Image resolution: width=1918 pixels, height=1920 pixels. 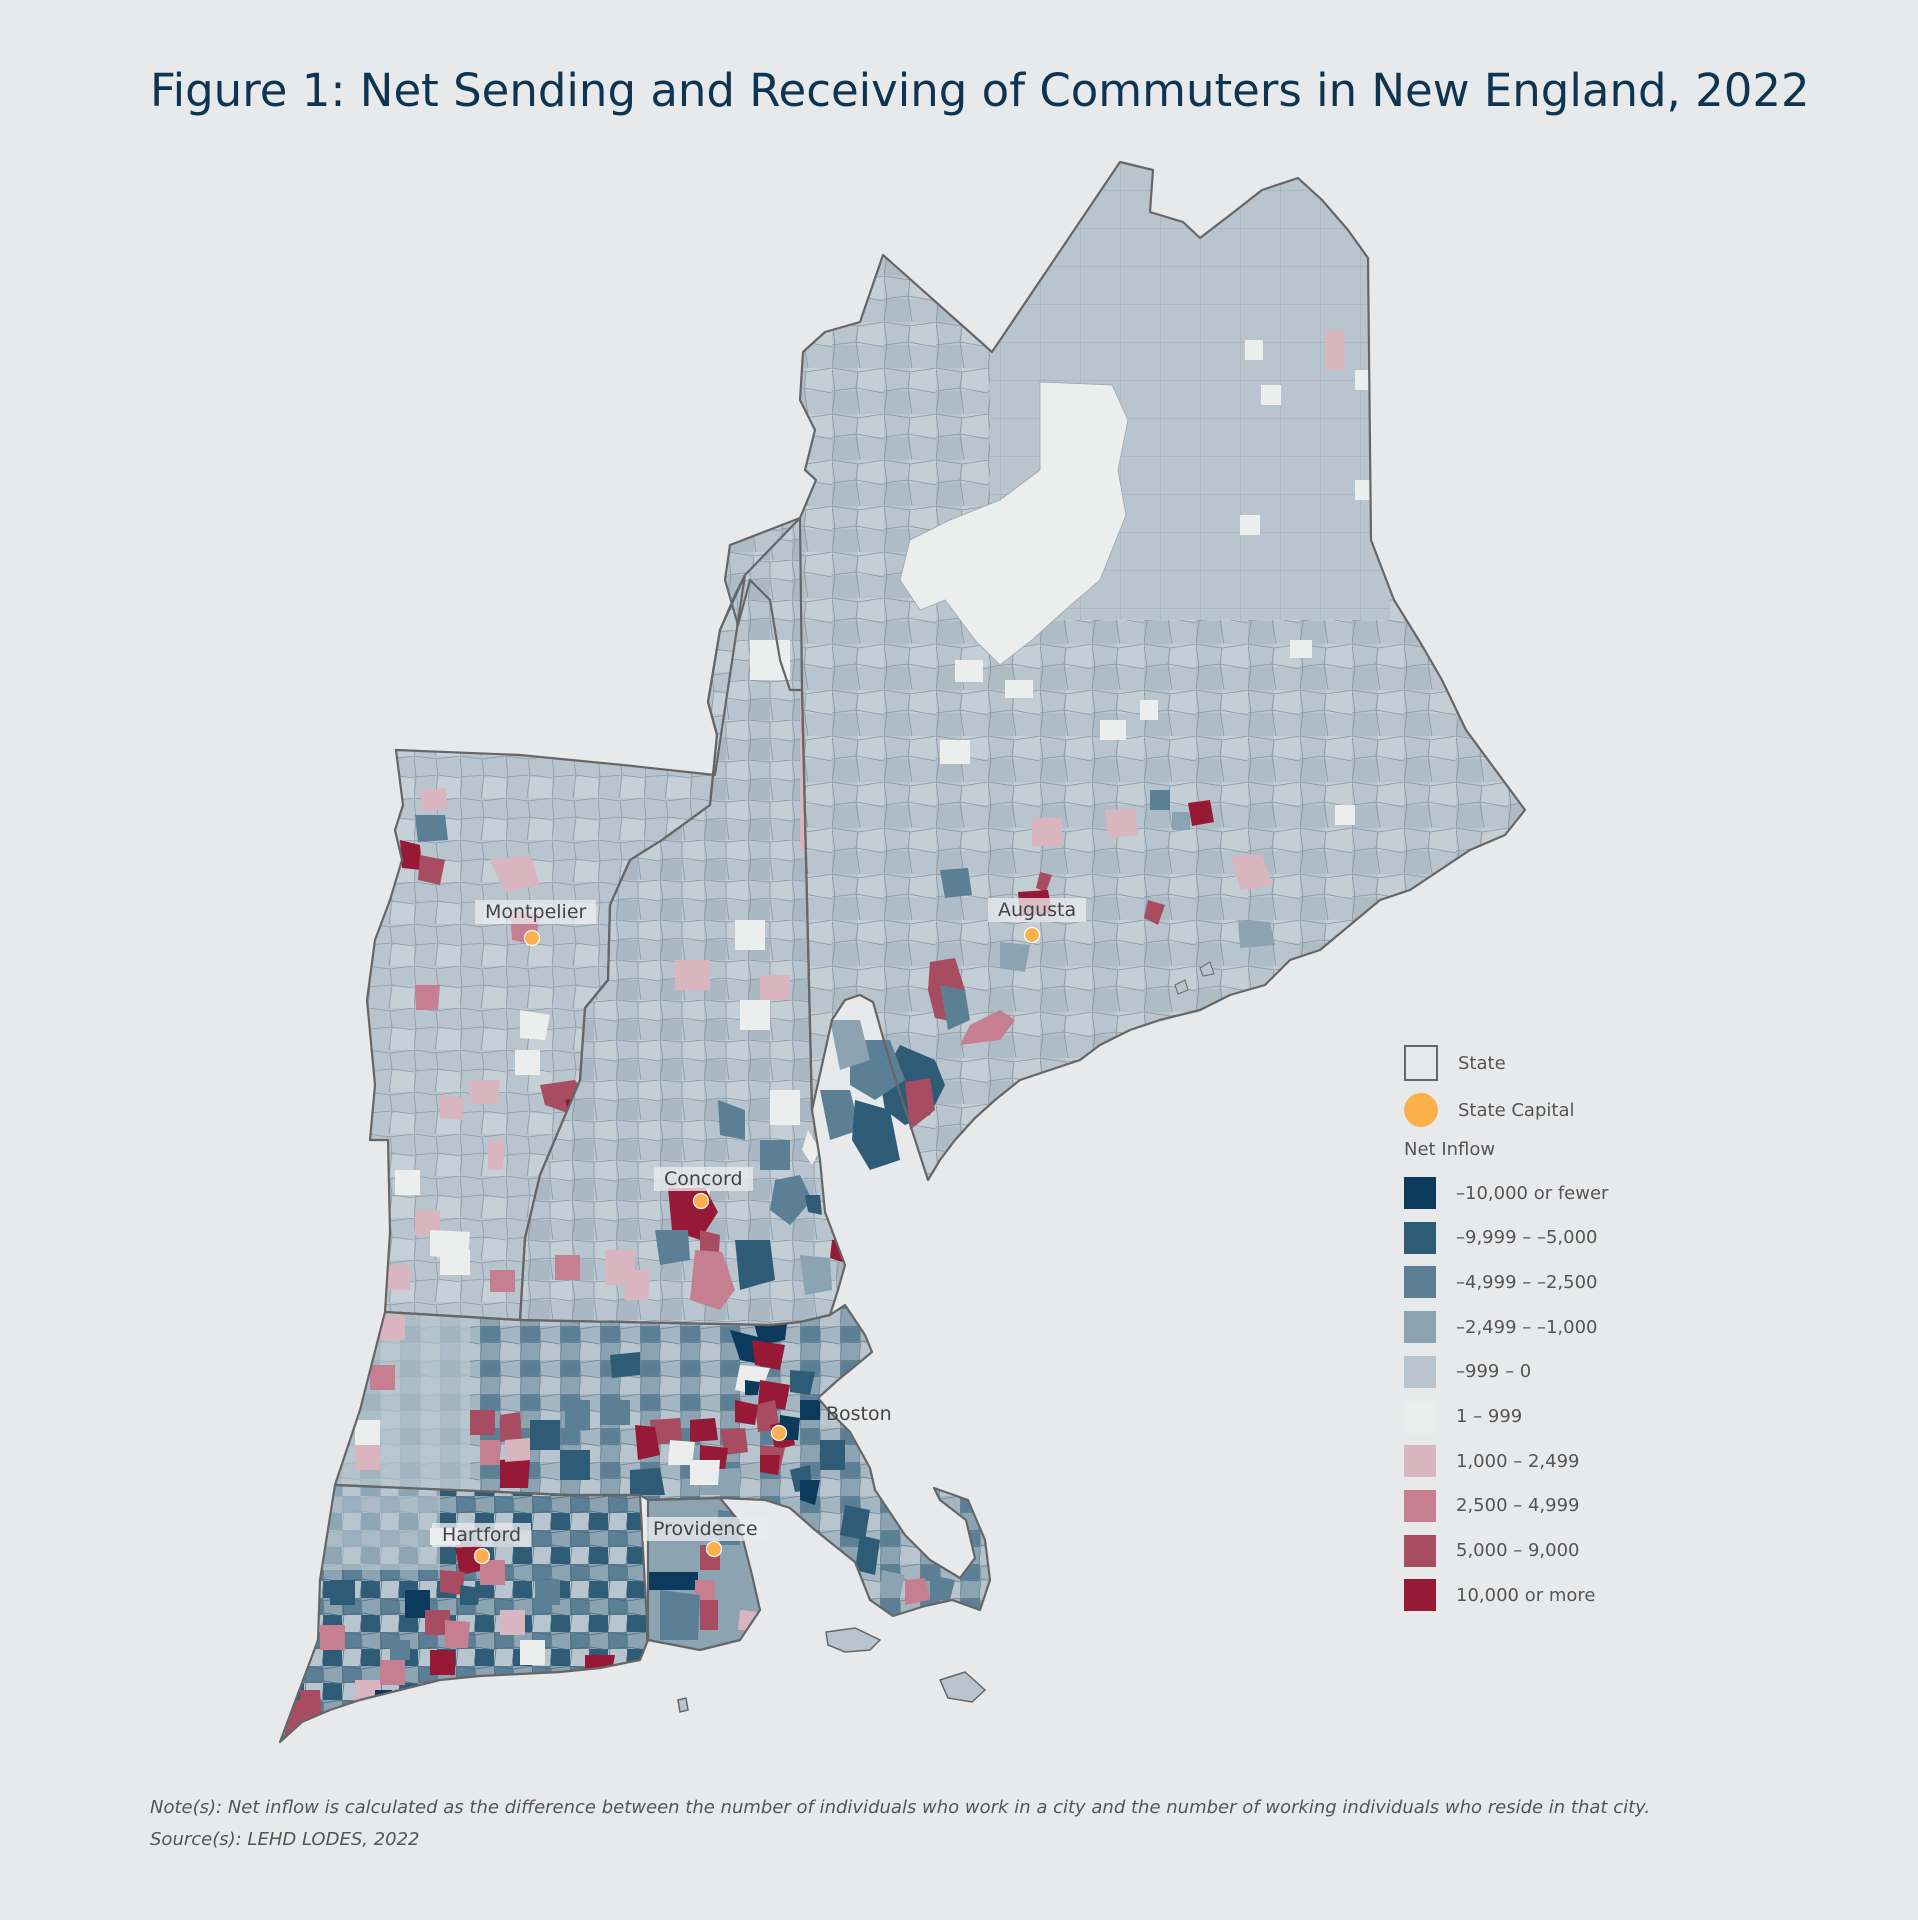 What do you see at coordinates (1489, 1110) in the screenshot?
I see `legend-state-capital: State Capital` at bounding box center [1489, 1110].